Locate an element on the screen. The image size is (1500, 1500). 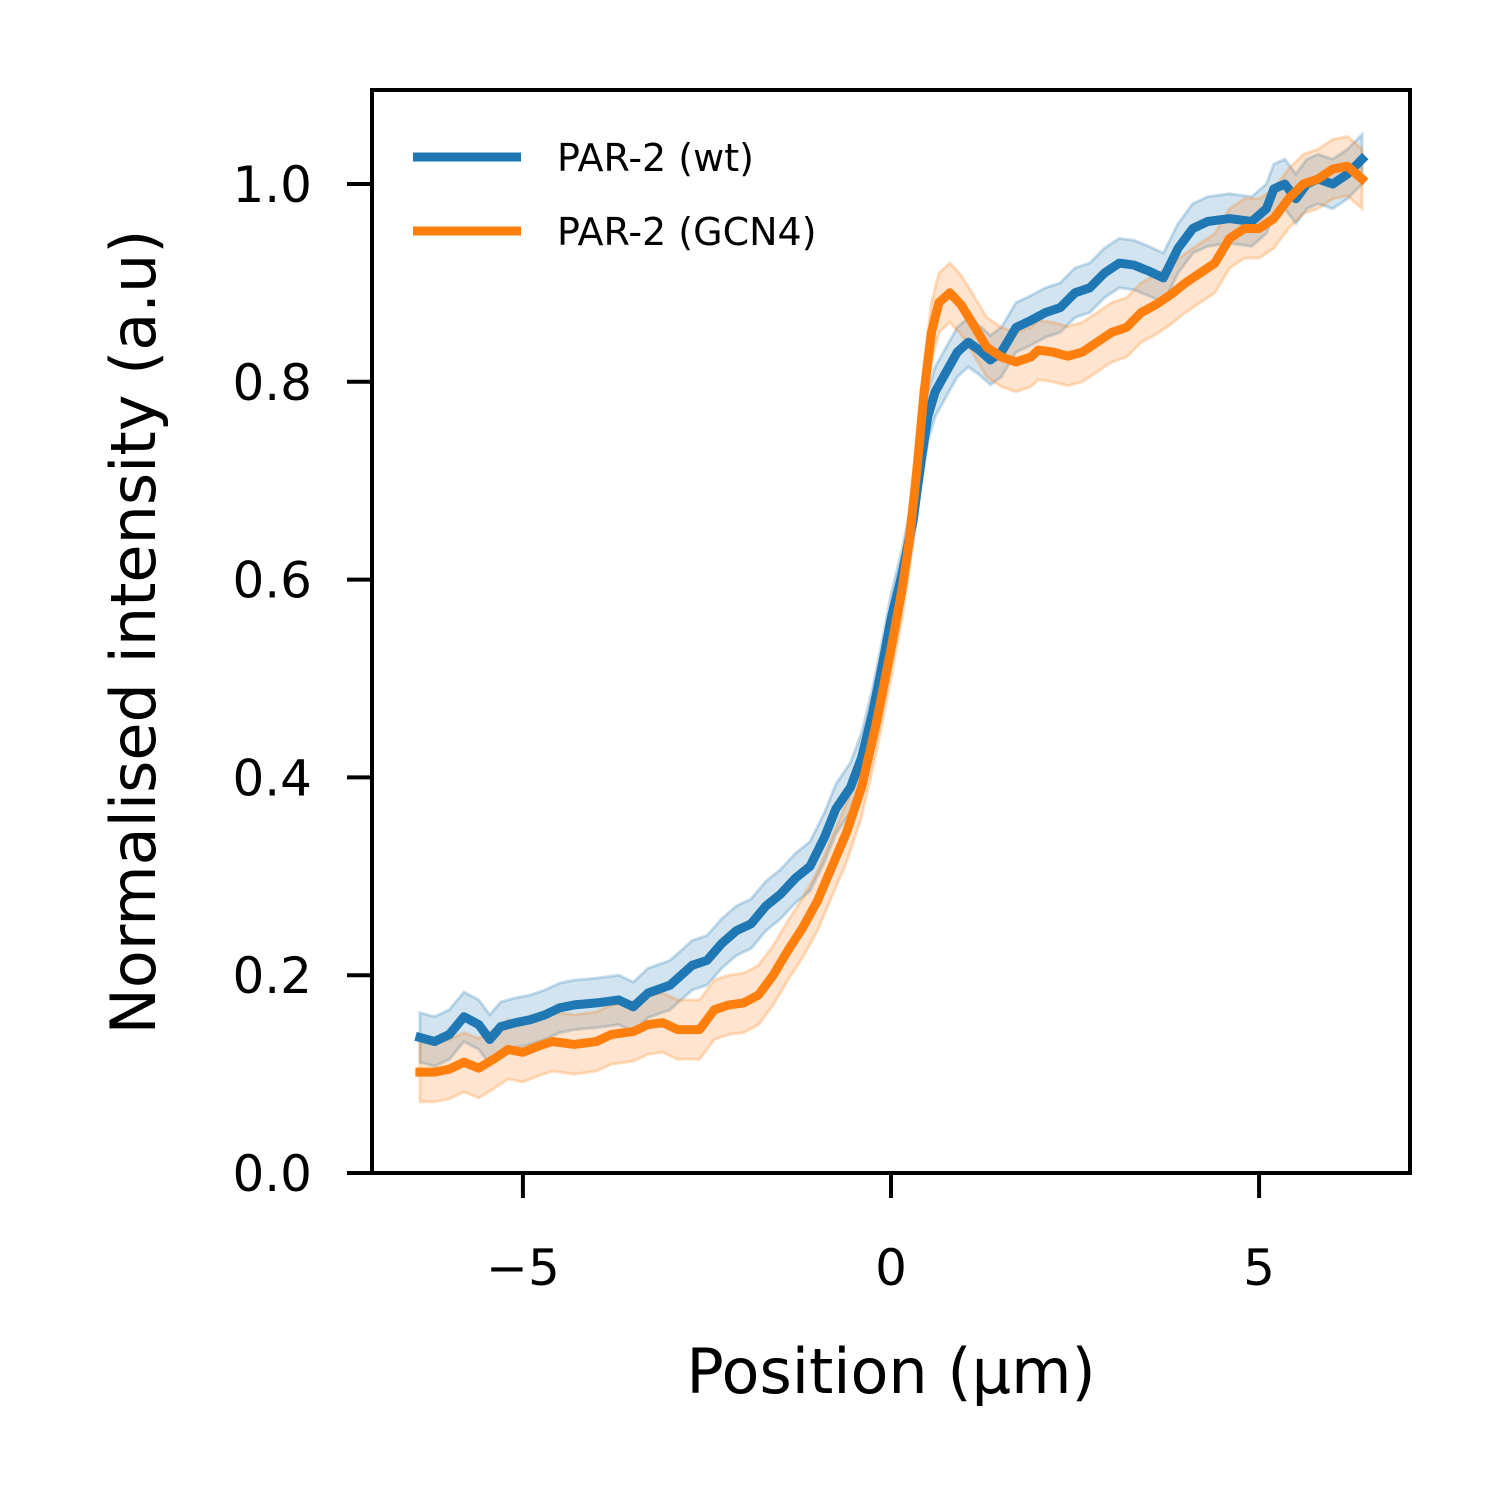
x-tick-label: 0 is located at coordinates (891, 1268).